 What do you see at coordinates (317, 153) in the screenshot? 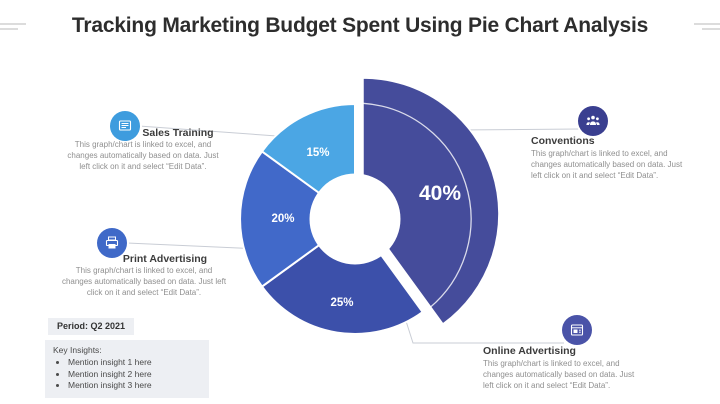
I see `slice-value-sales-training: 15%` at bounding box center [317, 153].